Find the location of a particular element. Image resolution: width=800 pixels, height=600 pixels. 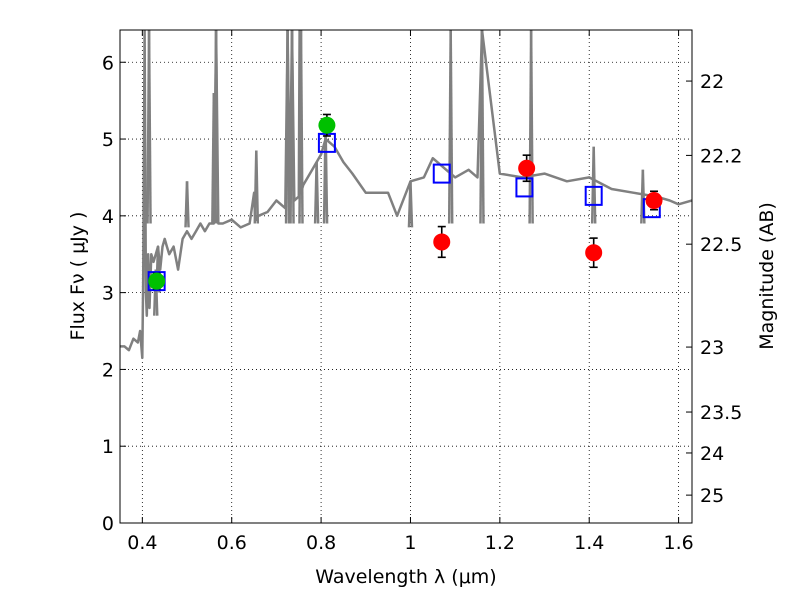

y2-tick-label: 23 is located at coordinates (712, 348).